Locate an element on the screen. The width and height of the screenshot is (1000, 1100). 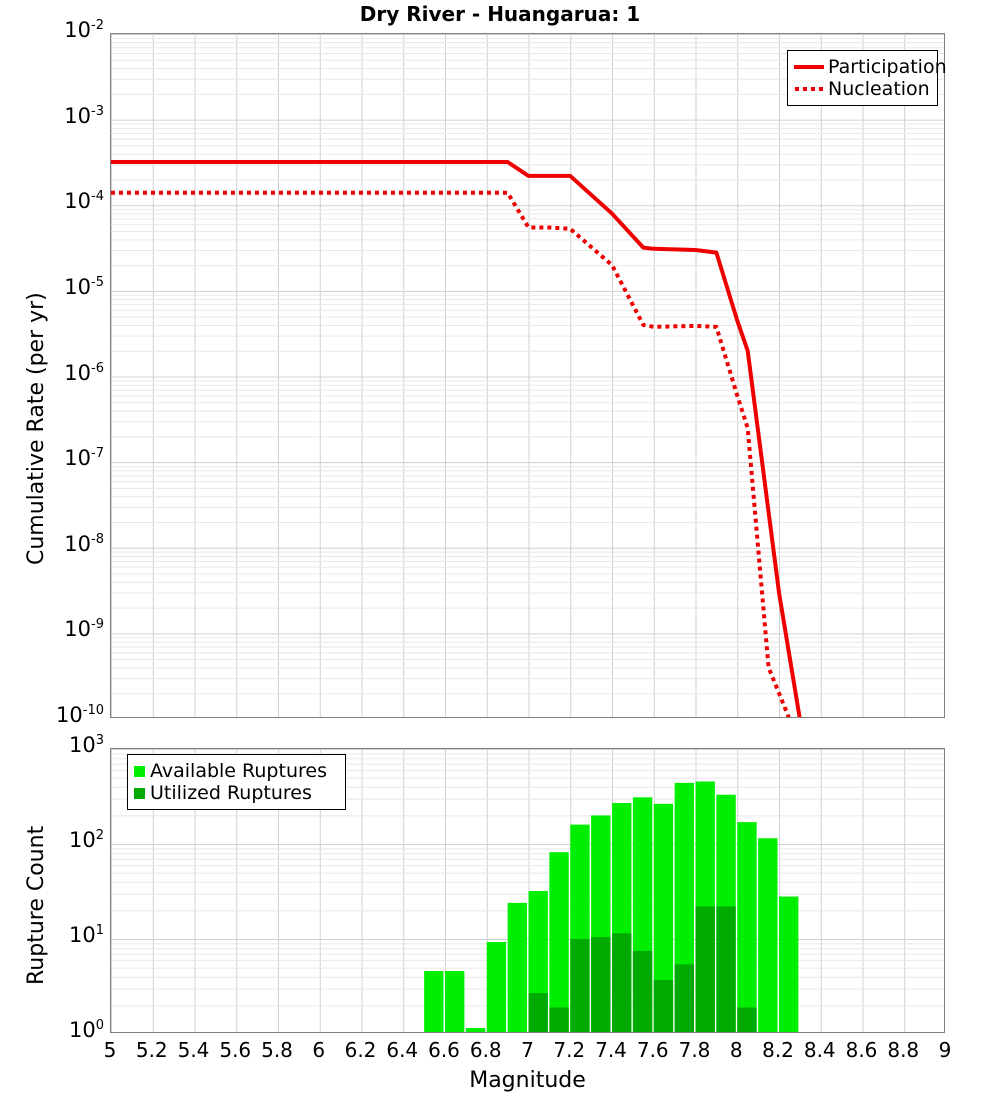
legend-item-participation: Participation is located at coordinates (870, 67).